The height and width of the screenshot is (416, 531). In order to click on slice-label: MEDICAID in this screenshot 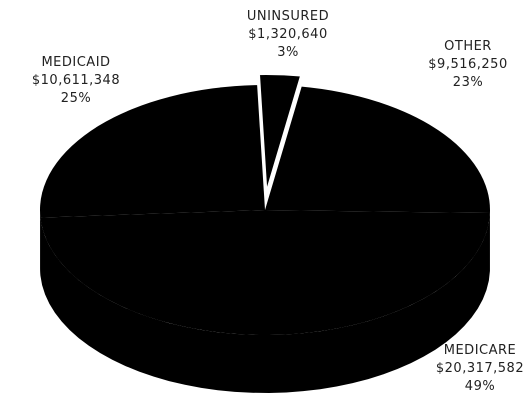, I will do `click(75, 62)`.